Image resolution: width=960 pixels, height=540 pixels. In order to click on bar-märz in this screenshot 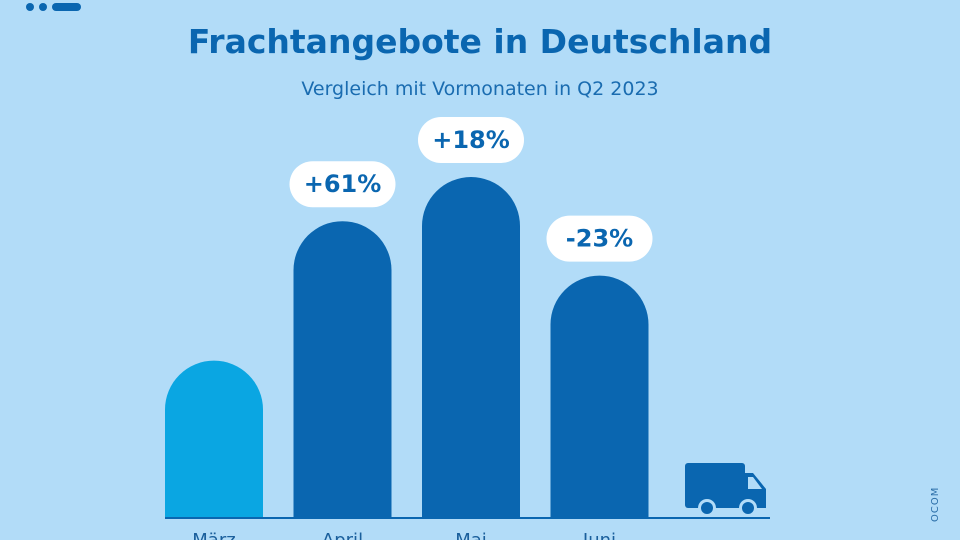, I will do `click(214, 438)`.